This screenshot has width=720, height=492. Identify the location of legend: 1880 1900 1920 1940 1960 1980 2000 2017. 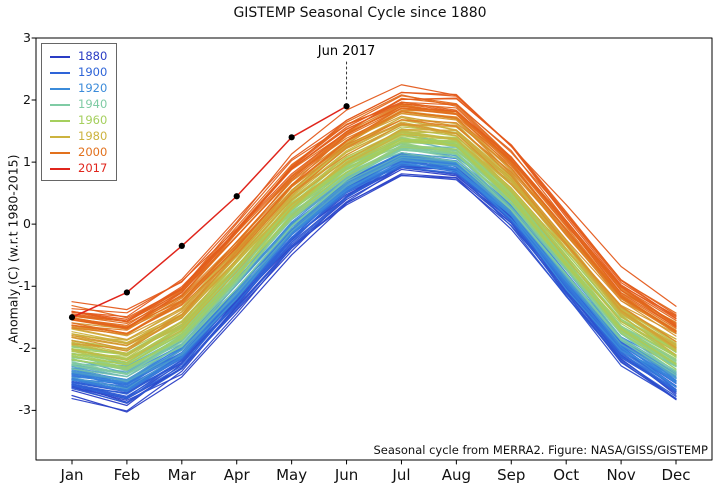
(79, 112).